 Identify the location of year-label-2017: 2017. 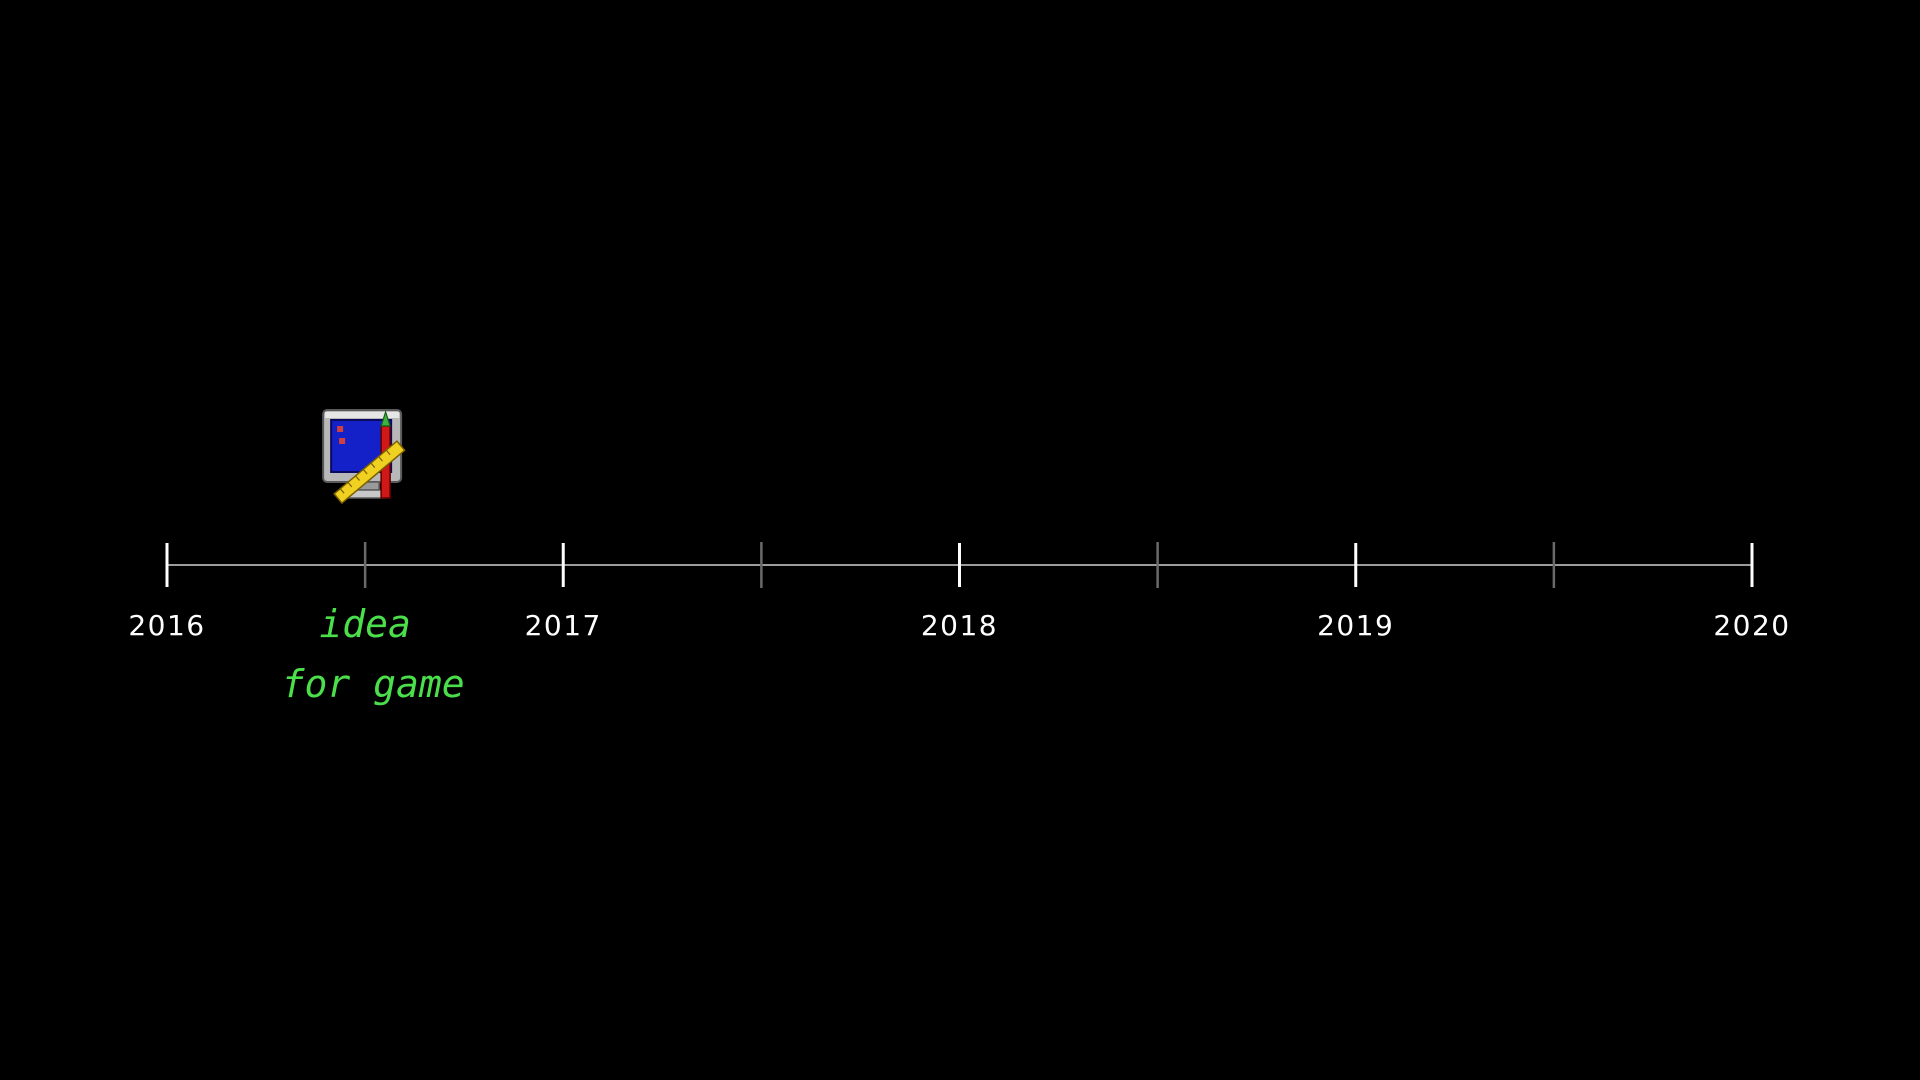
(563, 625).